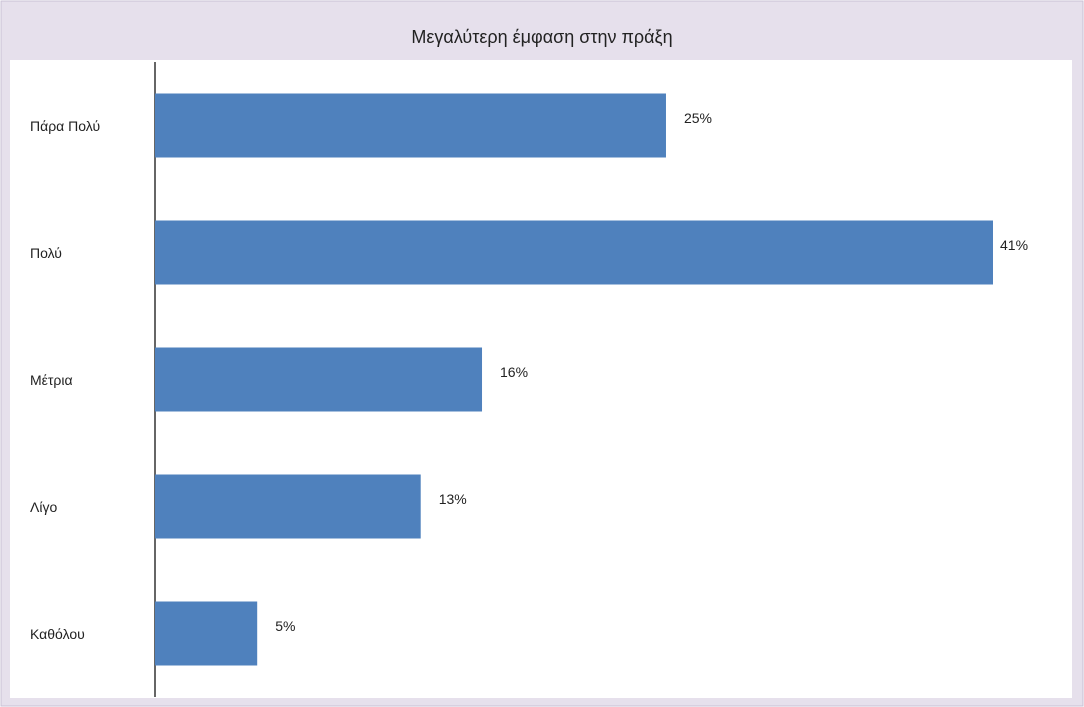 The image size is (1084, 707). What do you see at coordinates (57, 634) in the screenshot?
I see `y-tick-label: Καθόλου` at bounding box center [57, 634].